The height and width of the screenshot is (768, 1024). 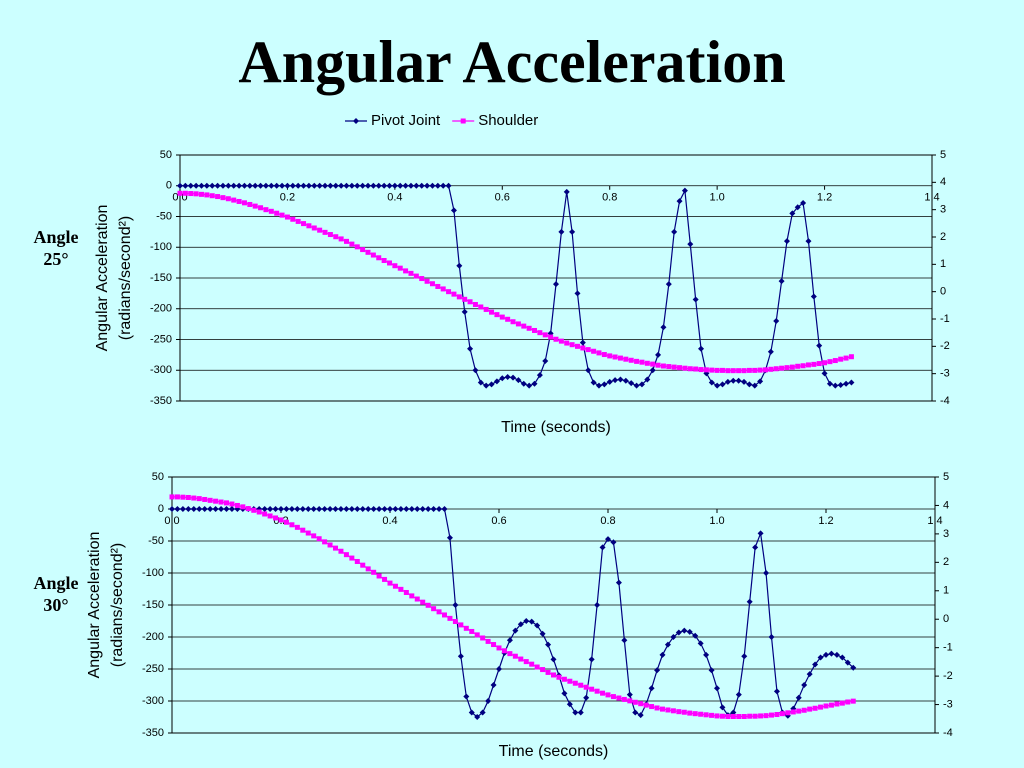 What do you see at coordinates (946, 477) in the screenshot?
I see `y2-tick-label: 5` at bounding box center [946, 477].